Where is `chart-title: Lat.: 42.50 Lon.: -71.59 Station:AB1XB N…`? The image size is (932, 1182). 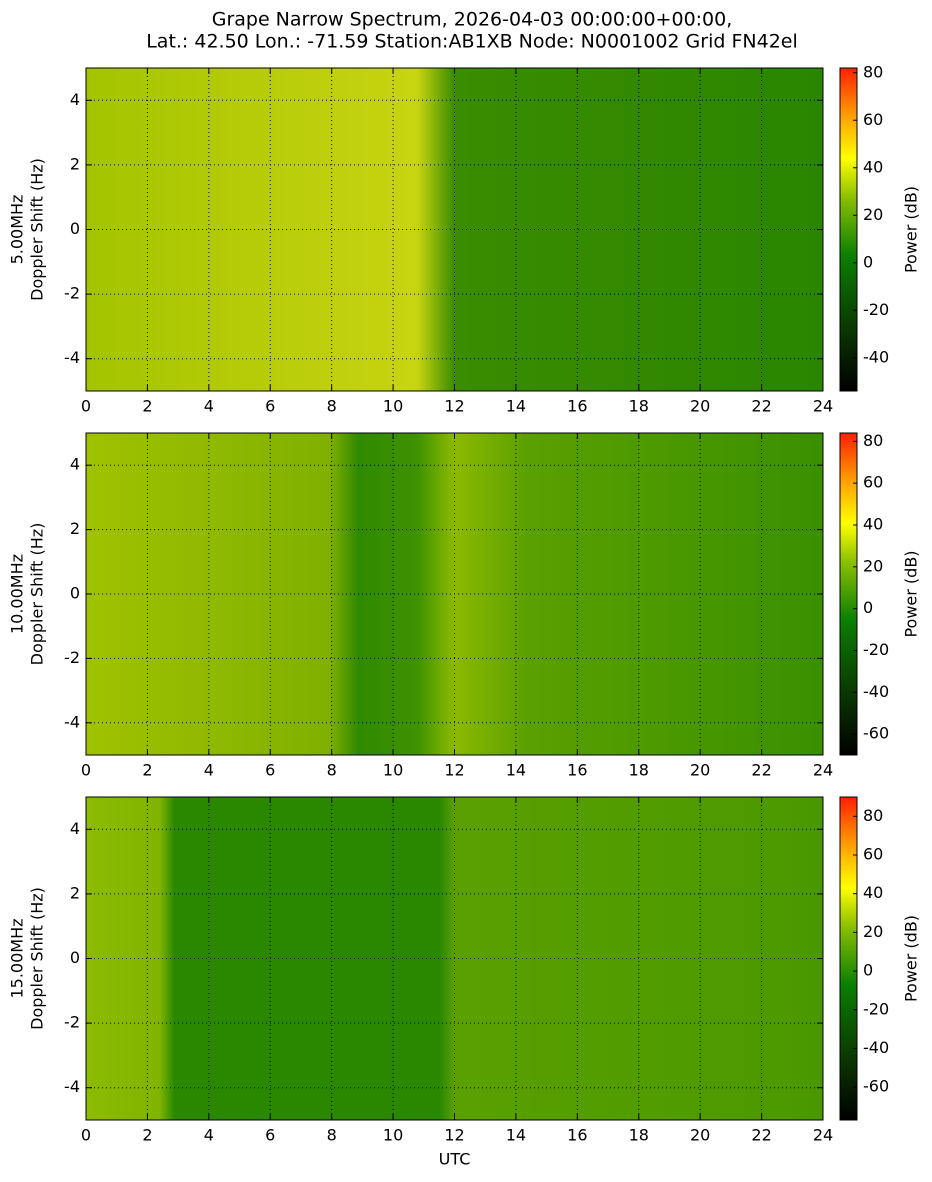 chart-title: Lat.: 42.50 Lon.: -71.59 Station:AB1XB N… is located at coordinates (472, 42).